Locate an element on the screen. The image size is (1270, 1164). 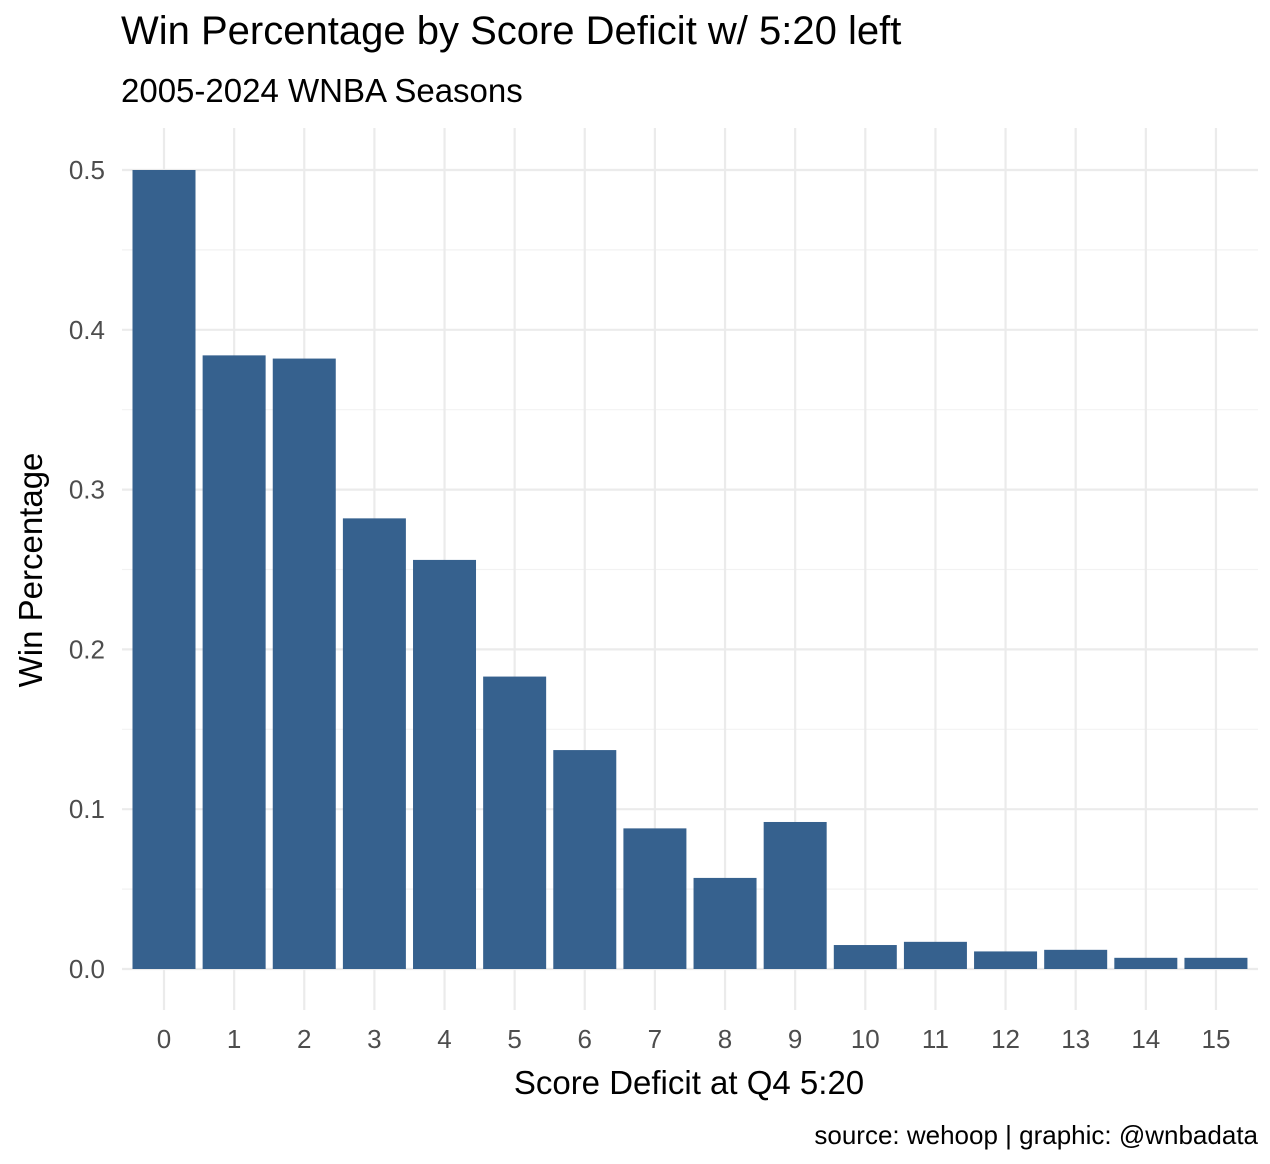
x-tick-label: 13 is located at coordinates (1075, 1039).